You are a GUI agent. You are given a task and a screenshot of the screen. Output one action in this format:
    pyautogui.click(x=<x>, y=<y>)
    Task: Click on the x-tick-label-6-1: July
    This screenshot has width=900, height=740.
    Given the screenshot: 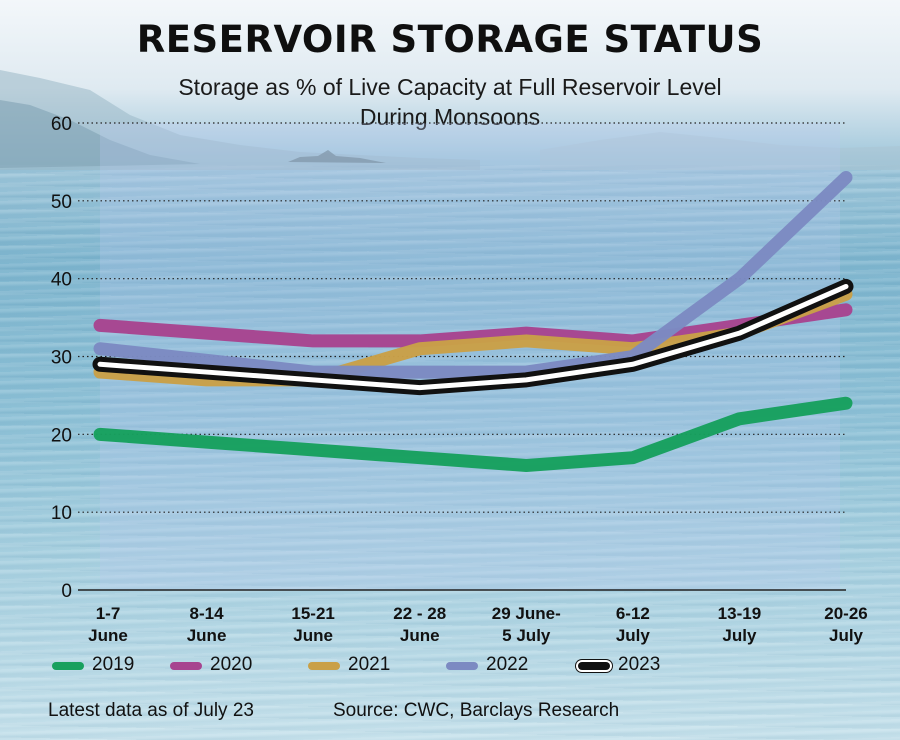 What is the action you would take?
    pyautogui.click(x=739, y=635)
    